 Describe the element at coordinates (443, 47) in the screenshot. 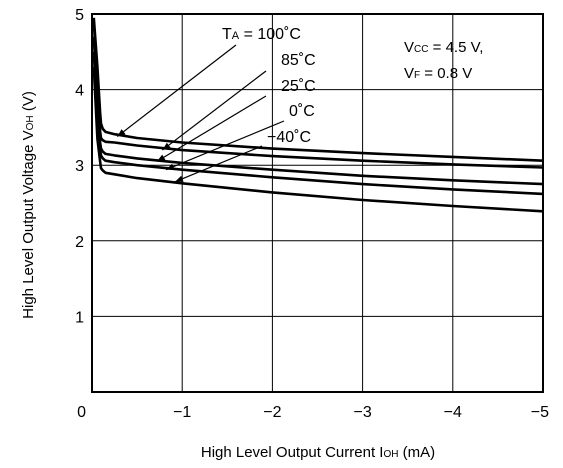

I see `condition-vcc: VCC = 4.5 V,` at that location.